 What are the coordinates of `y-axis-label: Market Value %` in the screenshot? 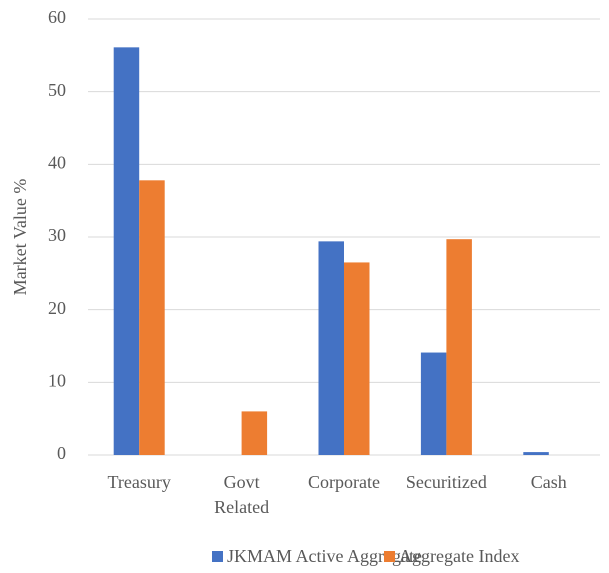 It's located at (20, 237).